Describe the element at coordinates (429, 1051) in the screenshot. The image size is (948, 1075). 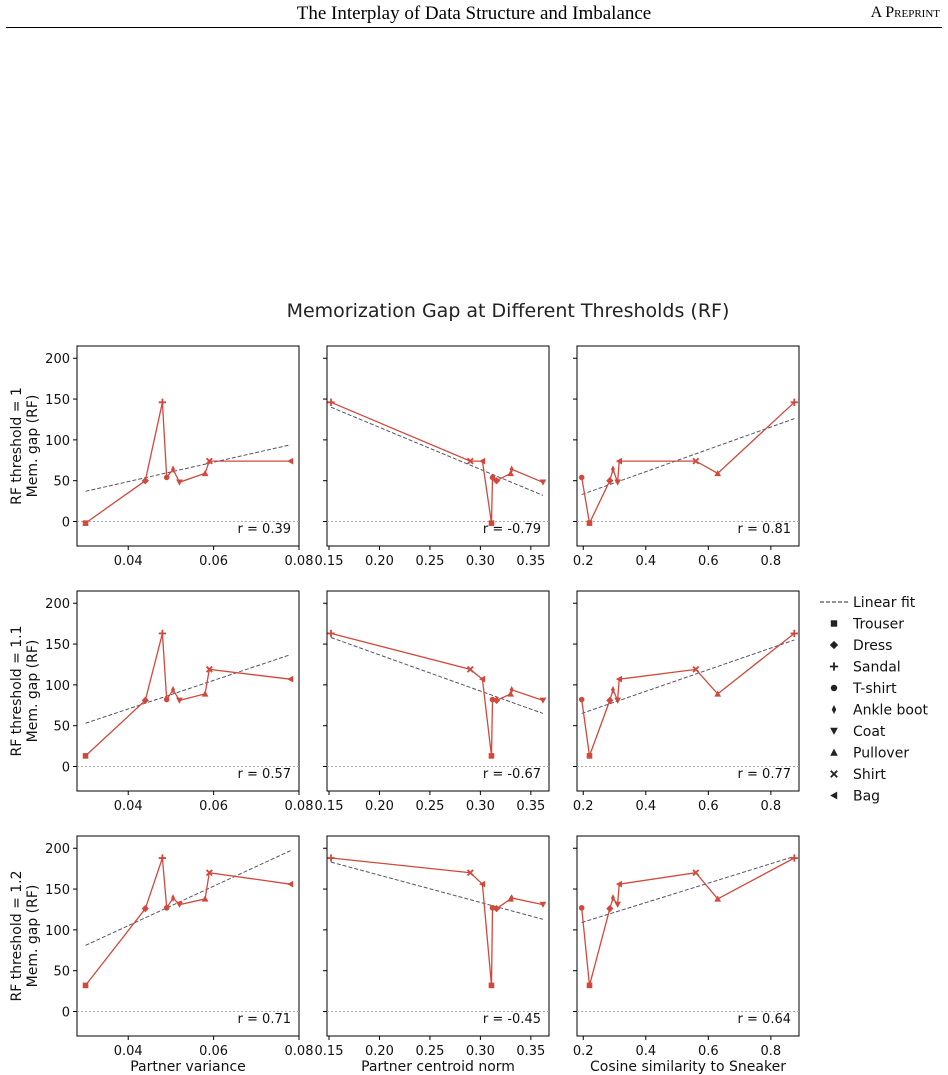
I see `x-tick-label: 0.25` at that location.